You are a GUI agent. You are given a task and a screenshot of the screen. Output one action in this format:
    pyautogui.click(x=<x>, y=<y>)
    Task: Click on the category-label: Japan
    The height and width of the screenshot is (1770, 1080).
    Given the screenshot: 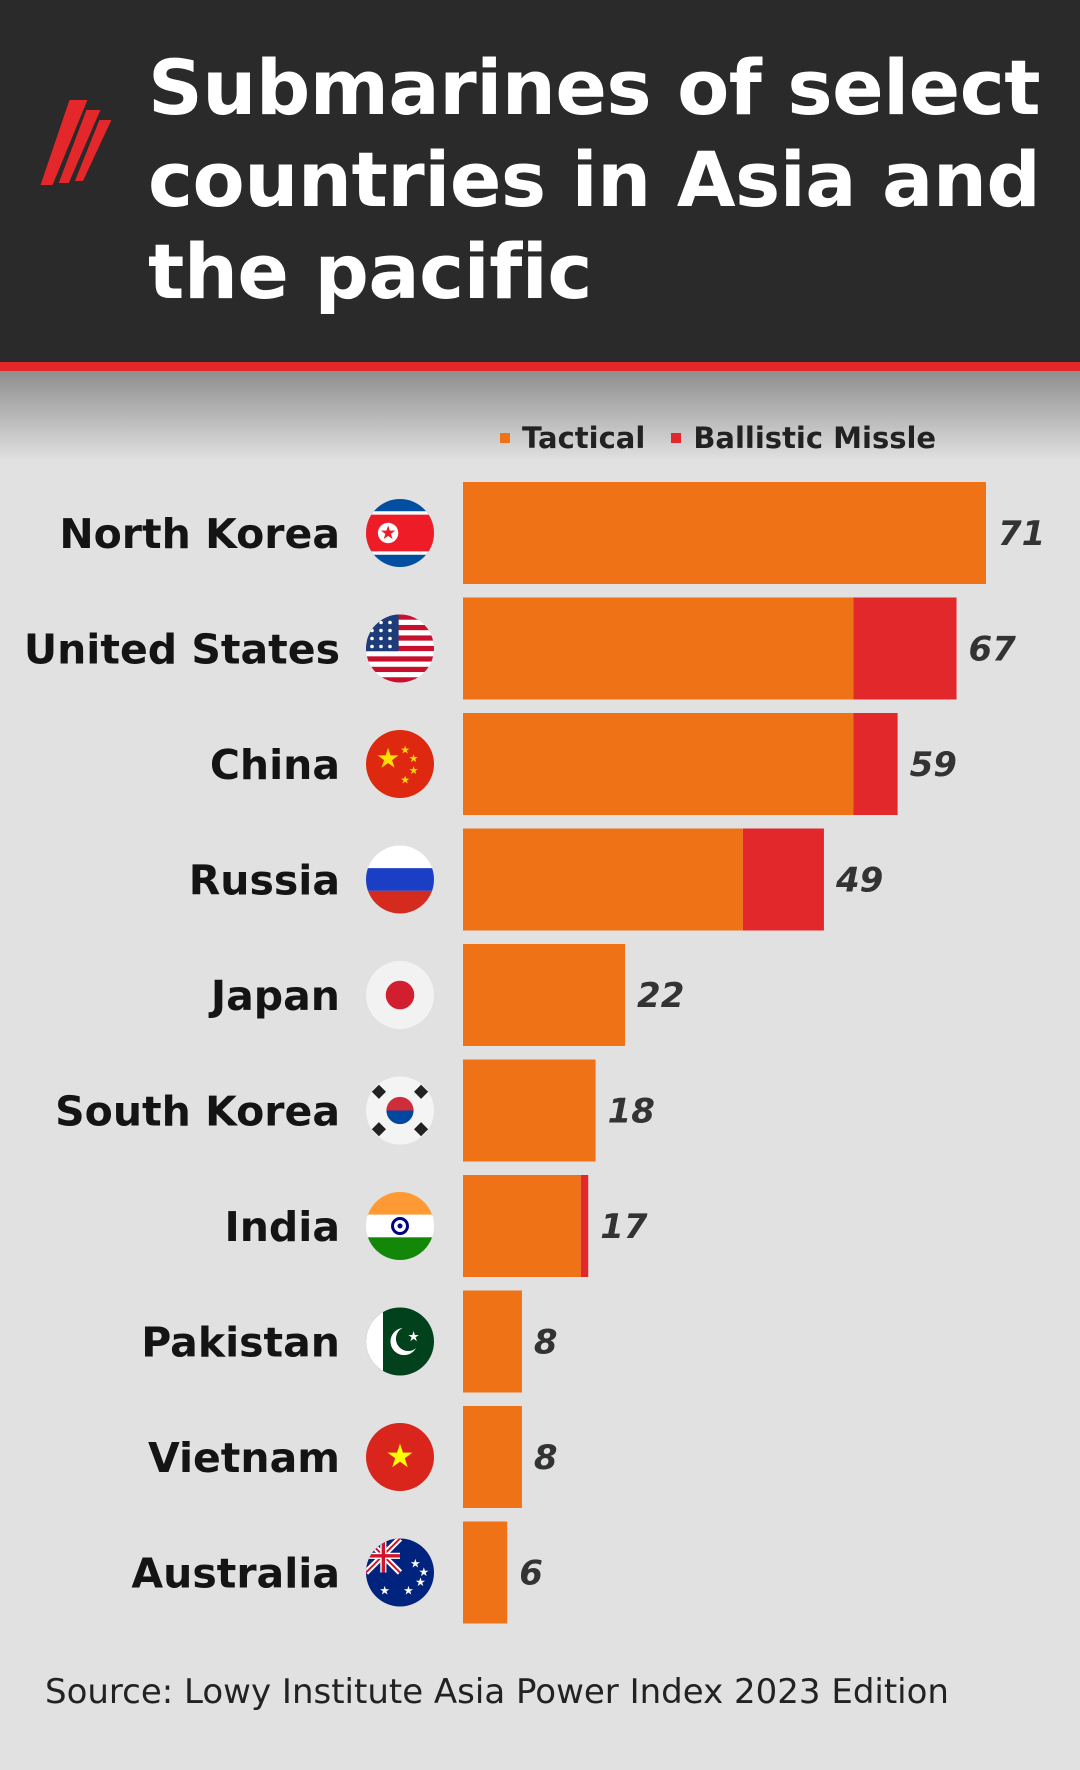 What is the action you would take?
    pyautogui.click(x=274, y=996)
    